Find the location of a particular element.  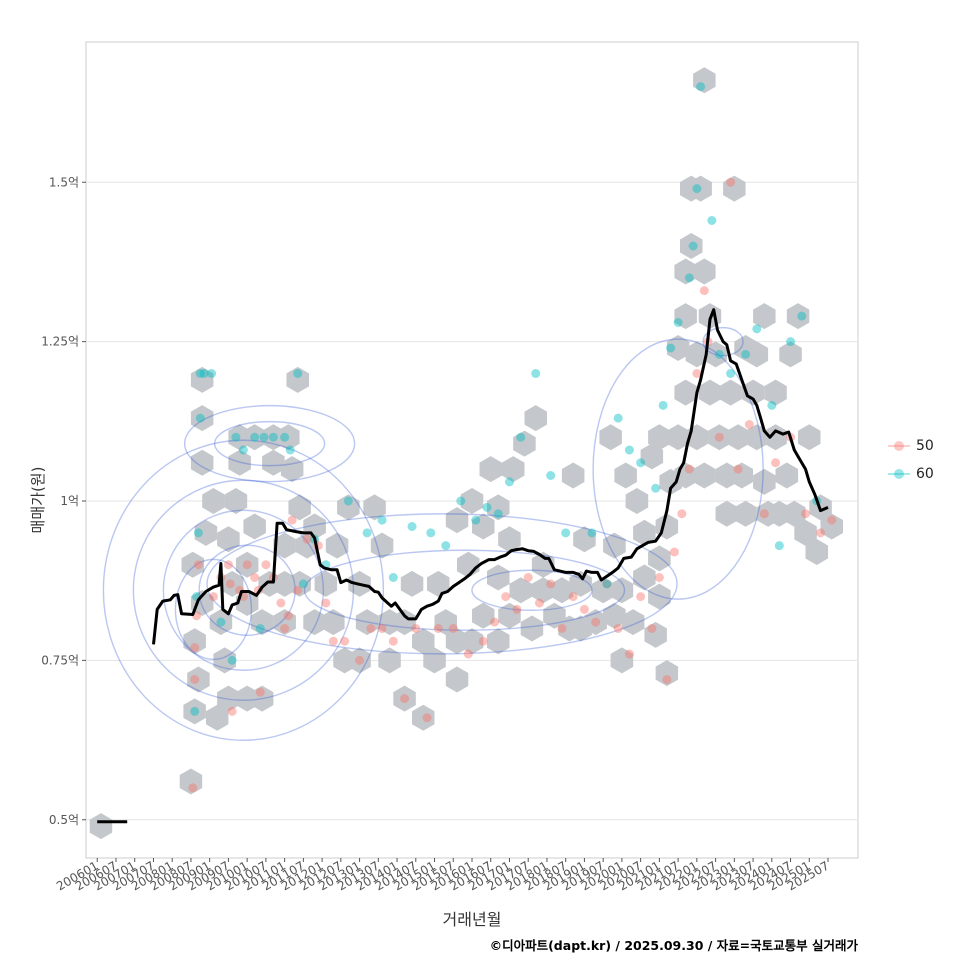

legend-item-50: 50 is located at coordinates (910, 446).